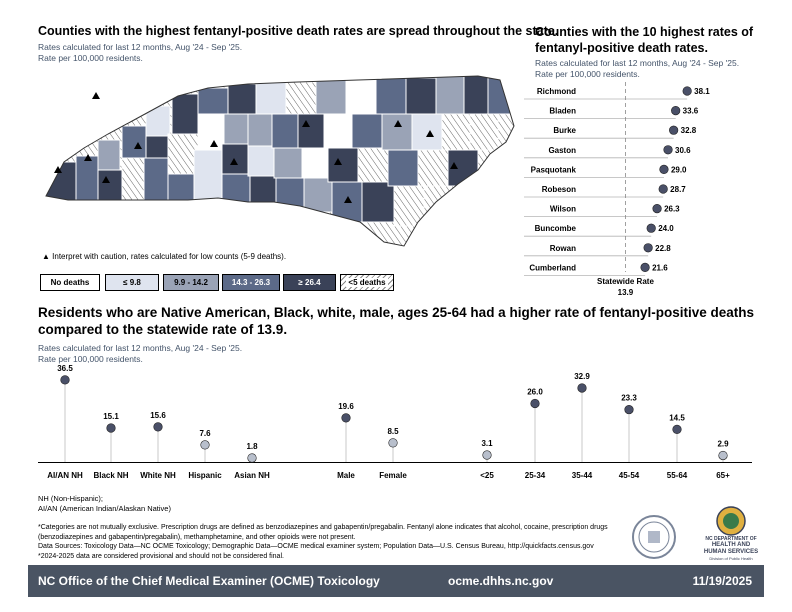 The width and height of the screenshot is (792, 612). I want to click on top10-value-label: 38.1, so click(702, 91).